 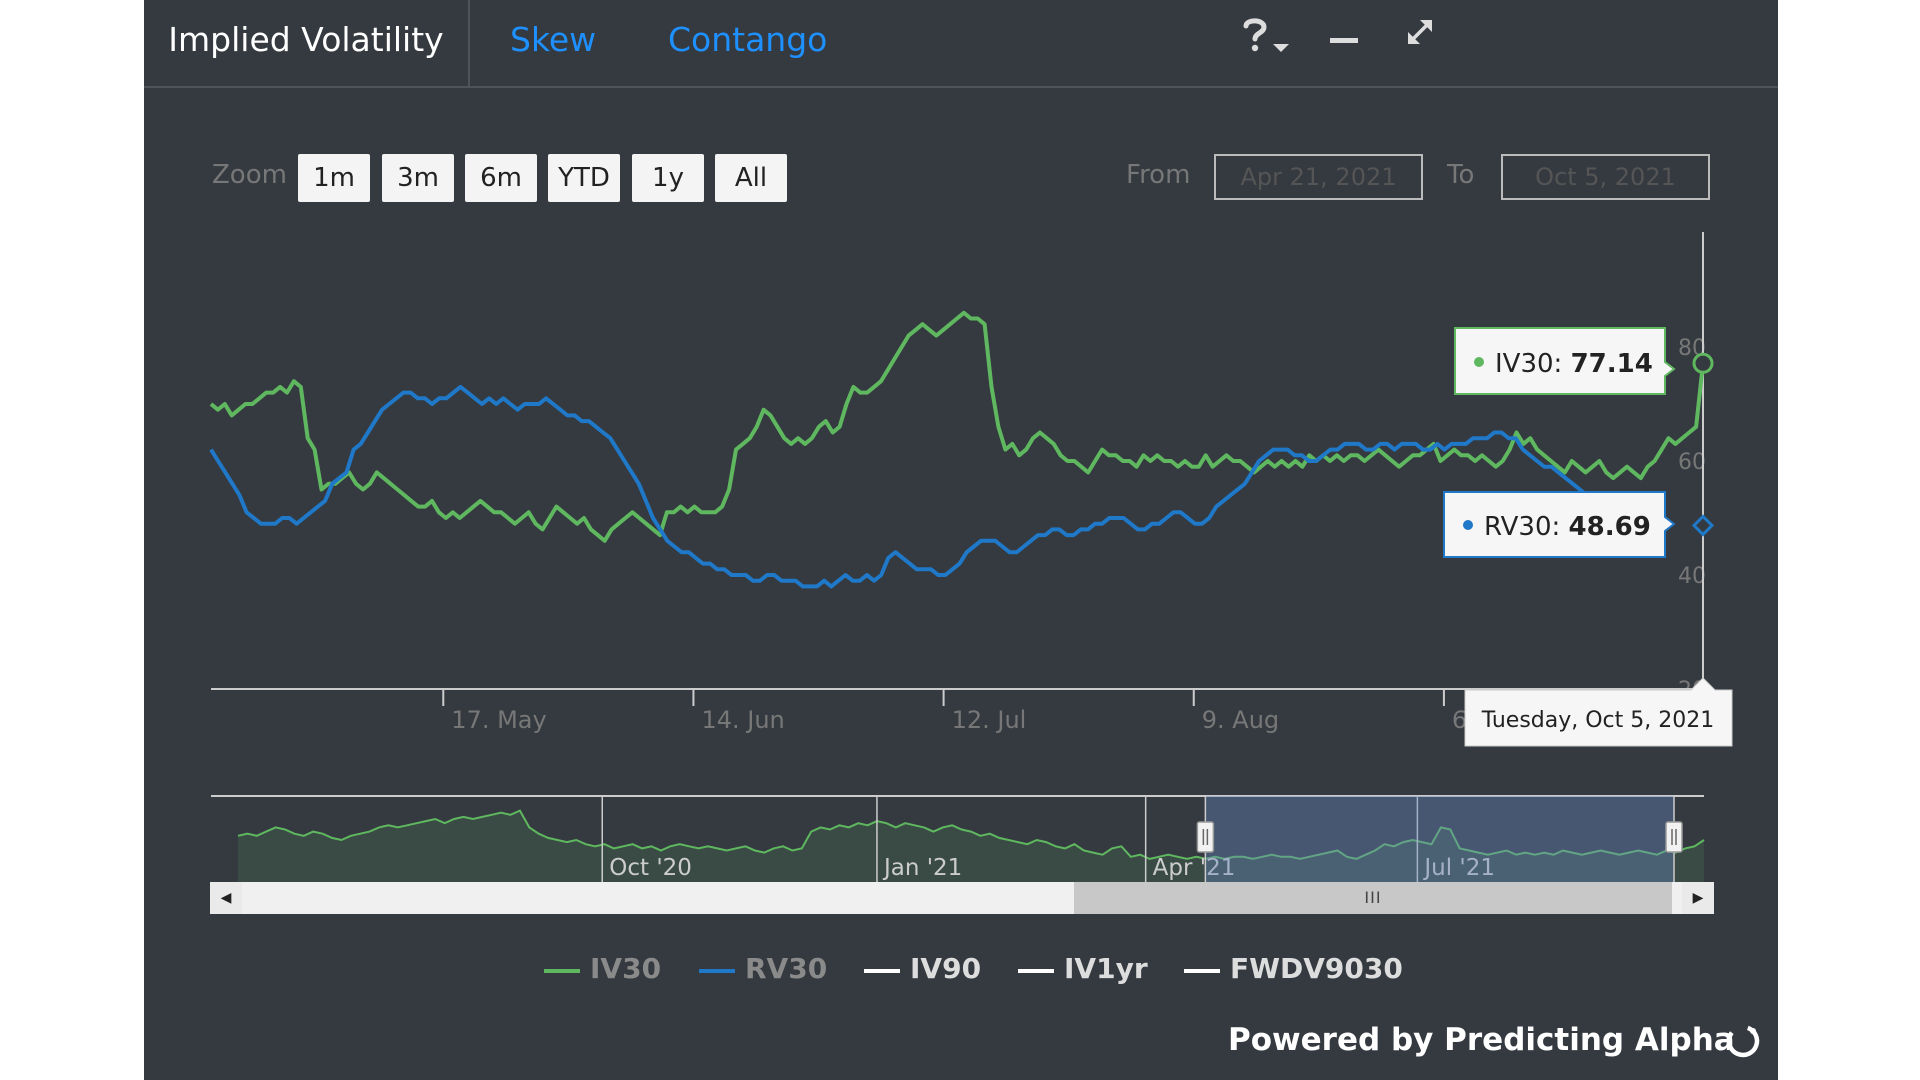 I want to click on legend-label: IV90, so click(x=946, y=968).